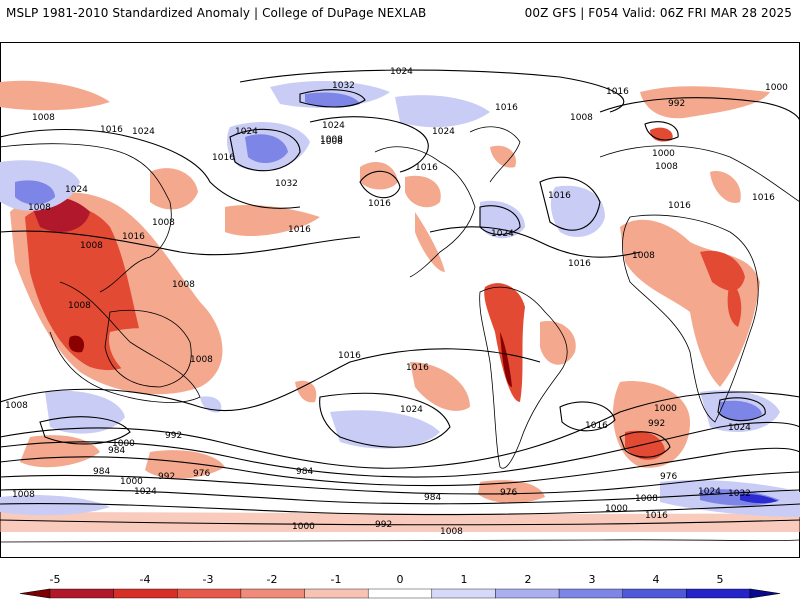 The image size is (800, 600). Describe the element at coordinates (464, 579) in the screenshot. I see `scale-tick-label: 1` at that location.